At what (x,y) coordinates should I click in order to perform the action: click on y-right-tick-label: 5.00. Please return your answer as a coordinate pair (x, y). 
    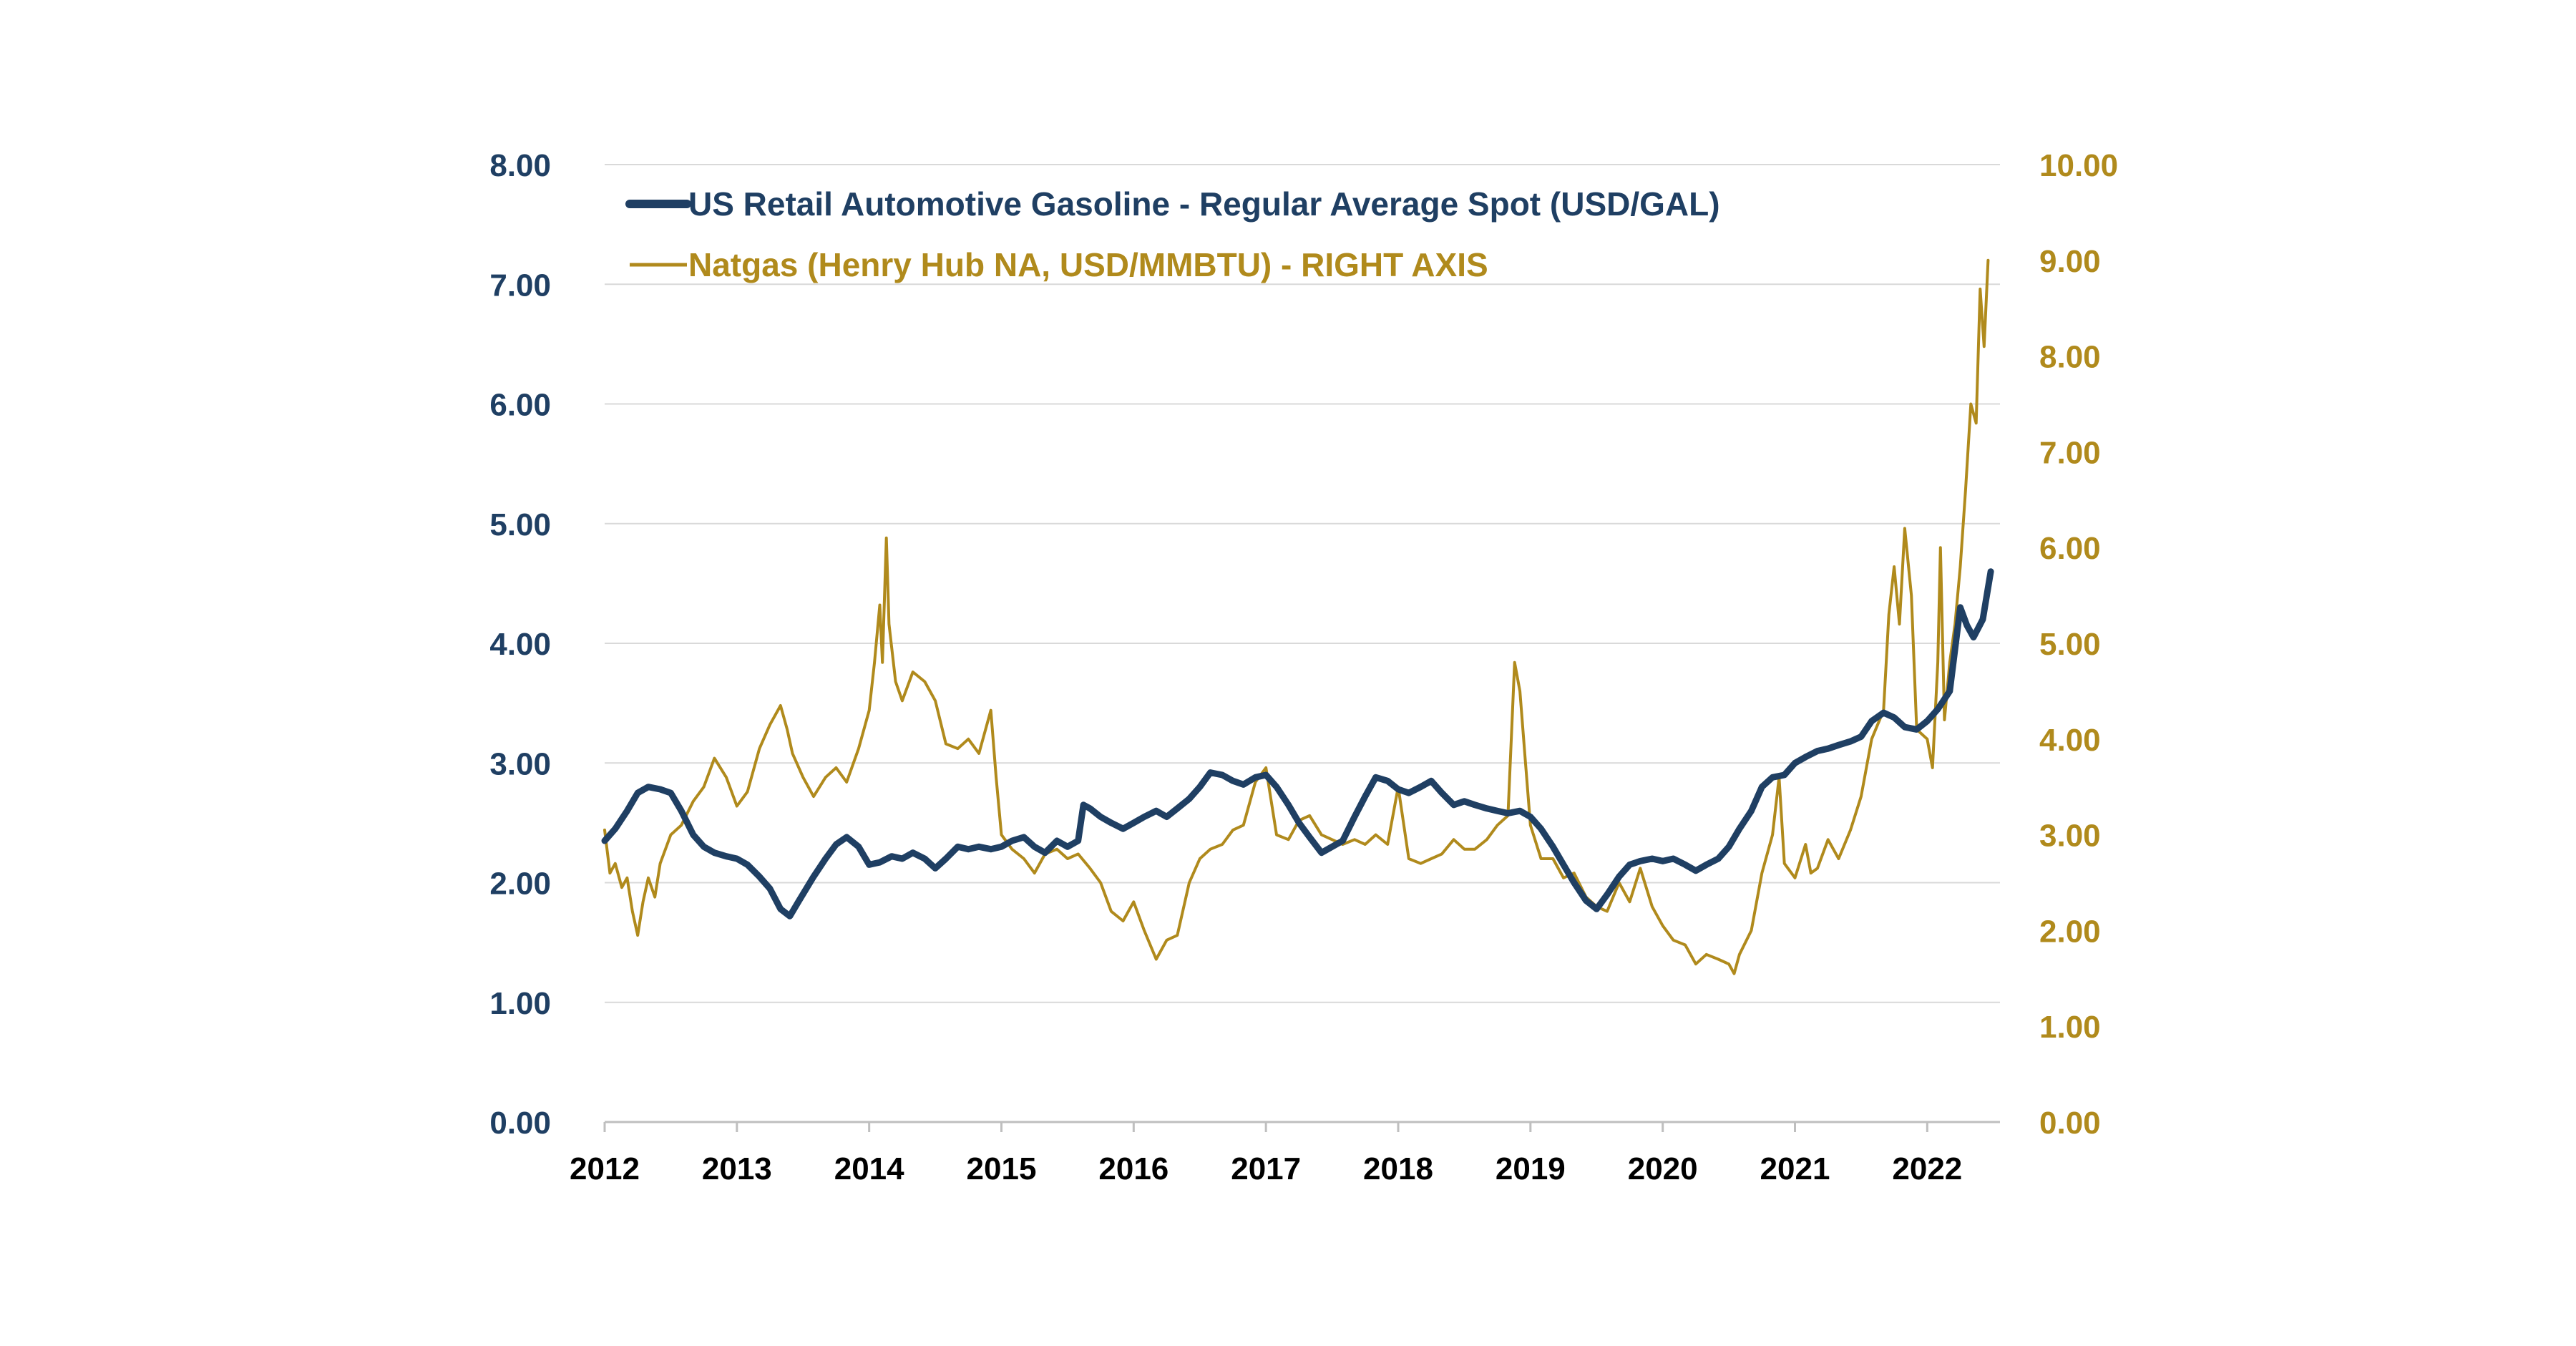
    Looking at the image, I should click on (2070, 644).